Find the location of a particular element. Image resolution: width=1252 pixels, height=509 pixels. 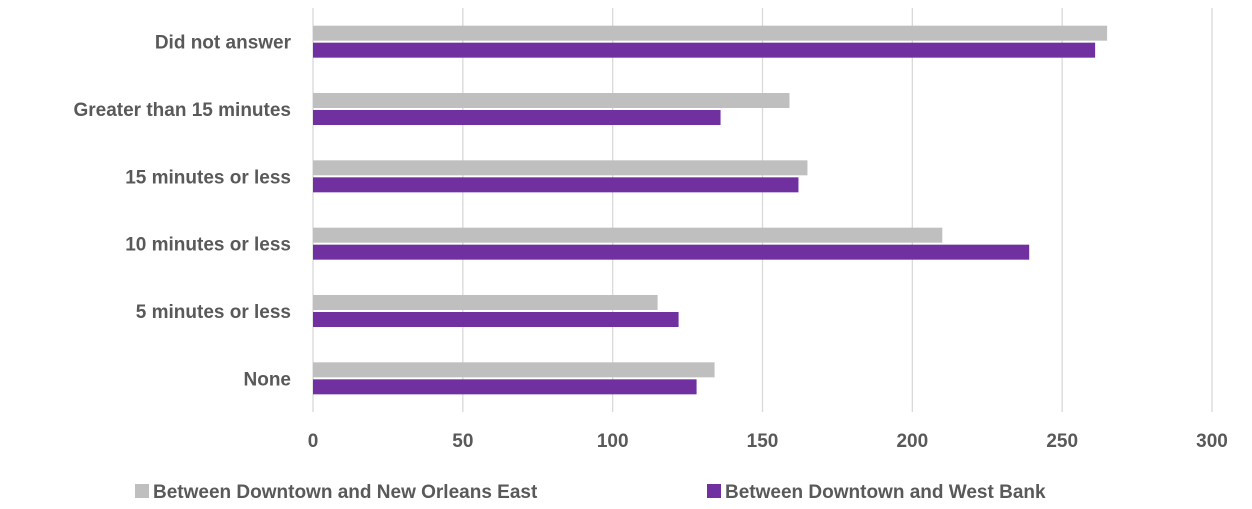

x-tick-label-100: 100 is located at coordinates (613, 441).